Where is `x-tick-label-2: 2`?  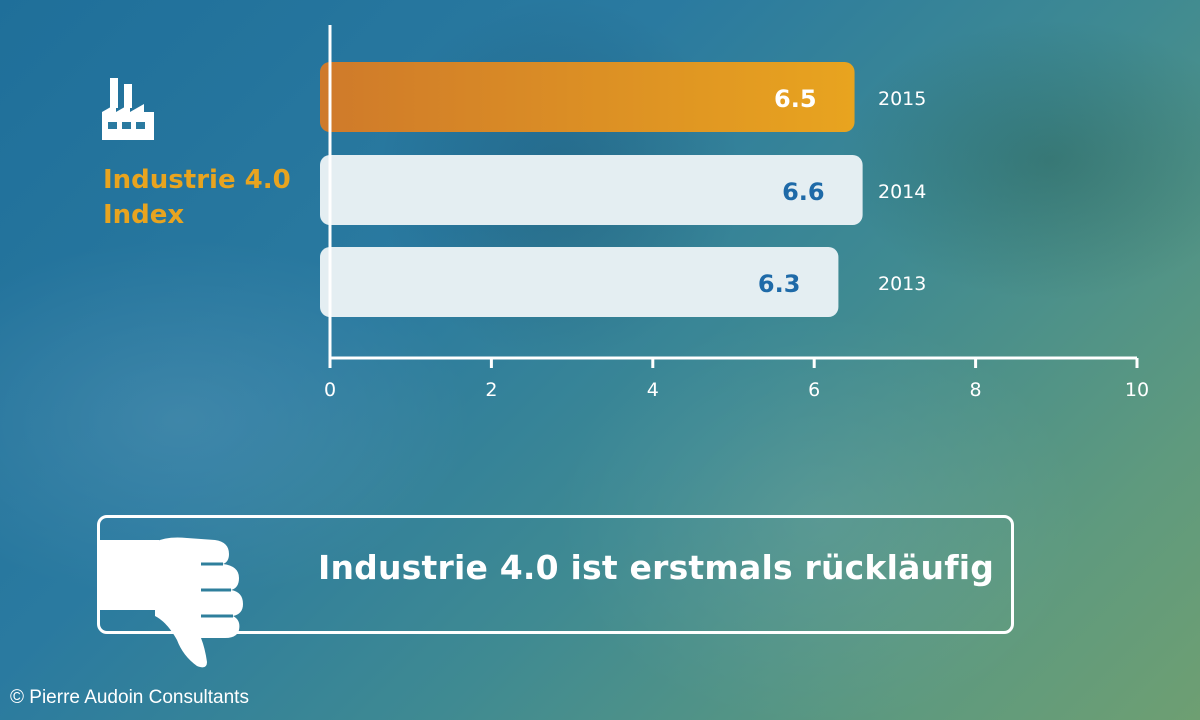
x-tick-label-2: 2 is located at coordinates (491, 390).